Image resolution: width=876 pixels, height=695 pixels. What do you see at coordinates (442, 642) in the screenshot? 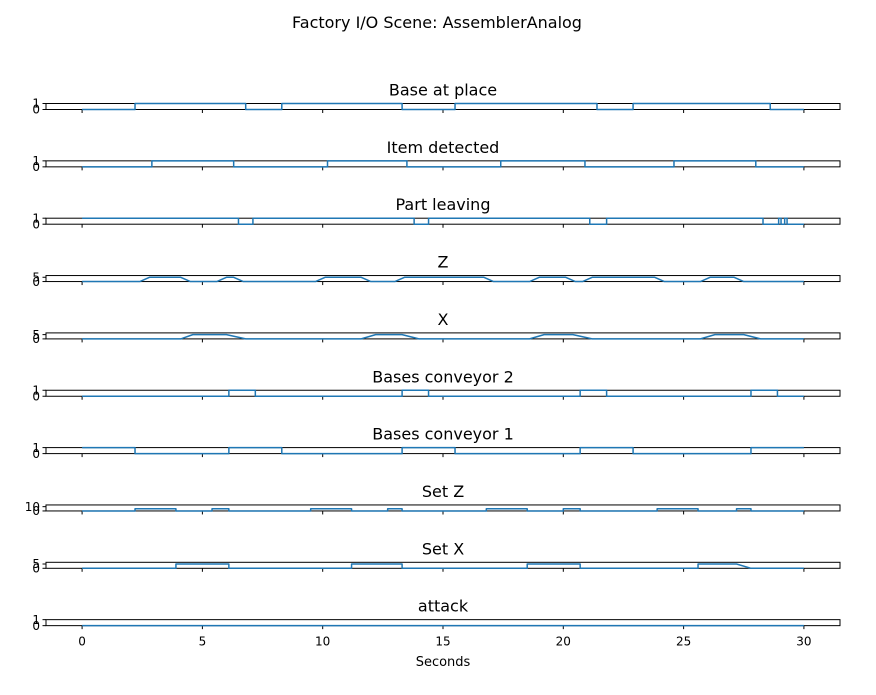
I see `x-tick-label: 15` at bounding box center [442, 642].